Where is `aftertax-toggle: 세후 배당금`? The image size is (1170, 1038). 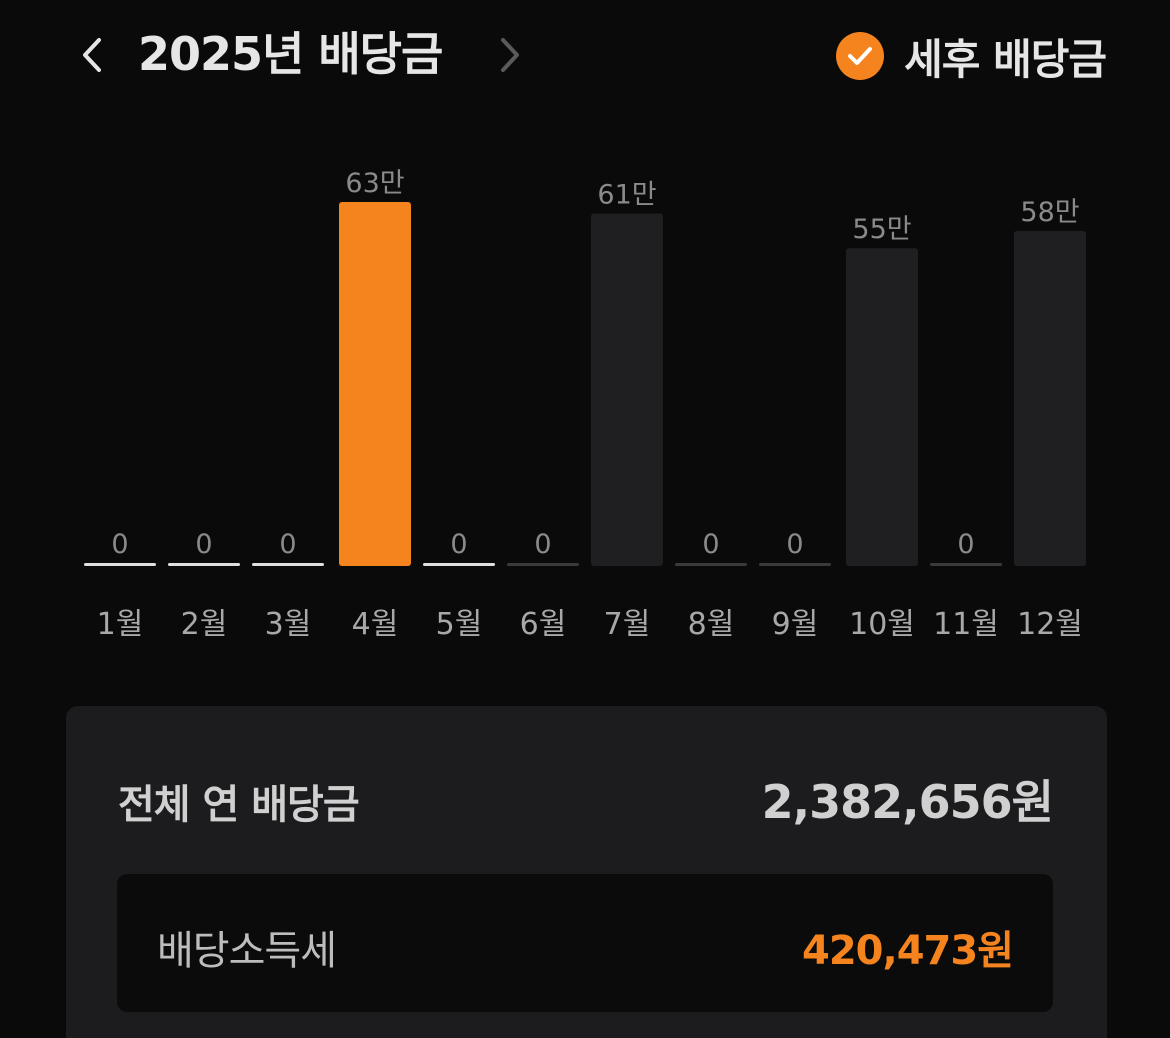
aftertax-toggle: 세후 배당금 is located at coordinates (971, 56).